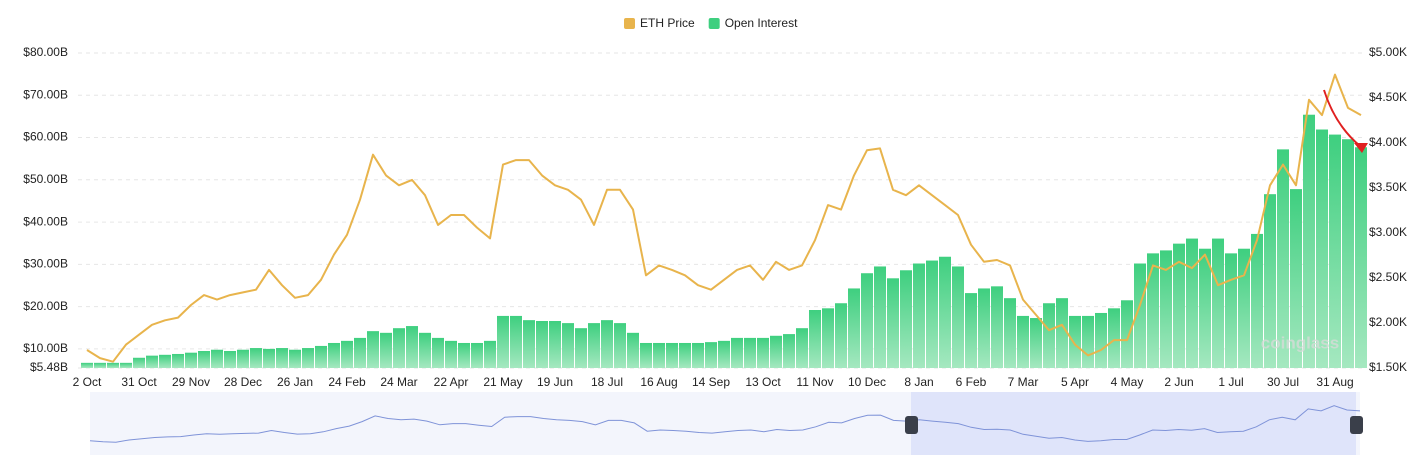 Image resolution: width=1416 pixels, height=455 pixels. I want to click on y2-tick-label: $2.00K, so click(1388, 322).